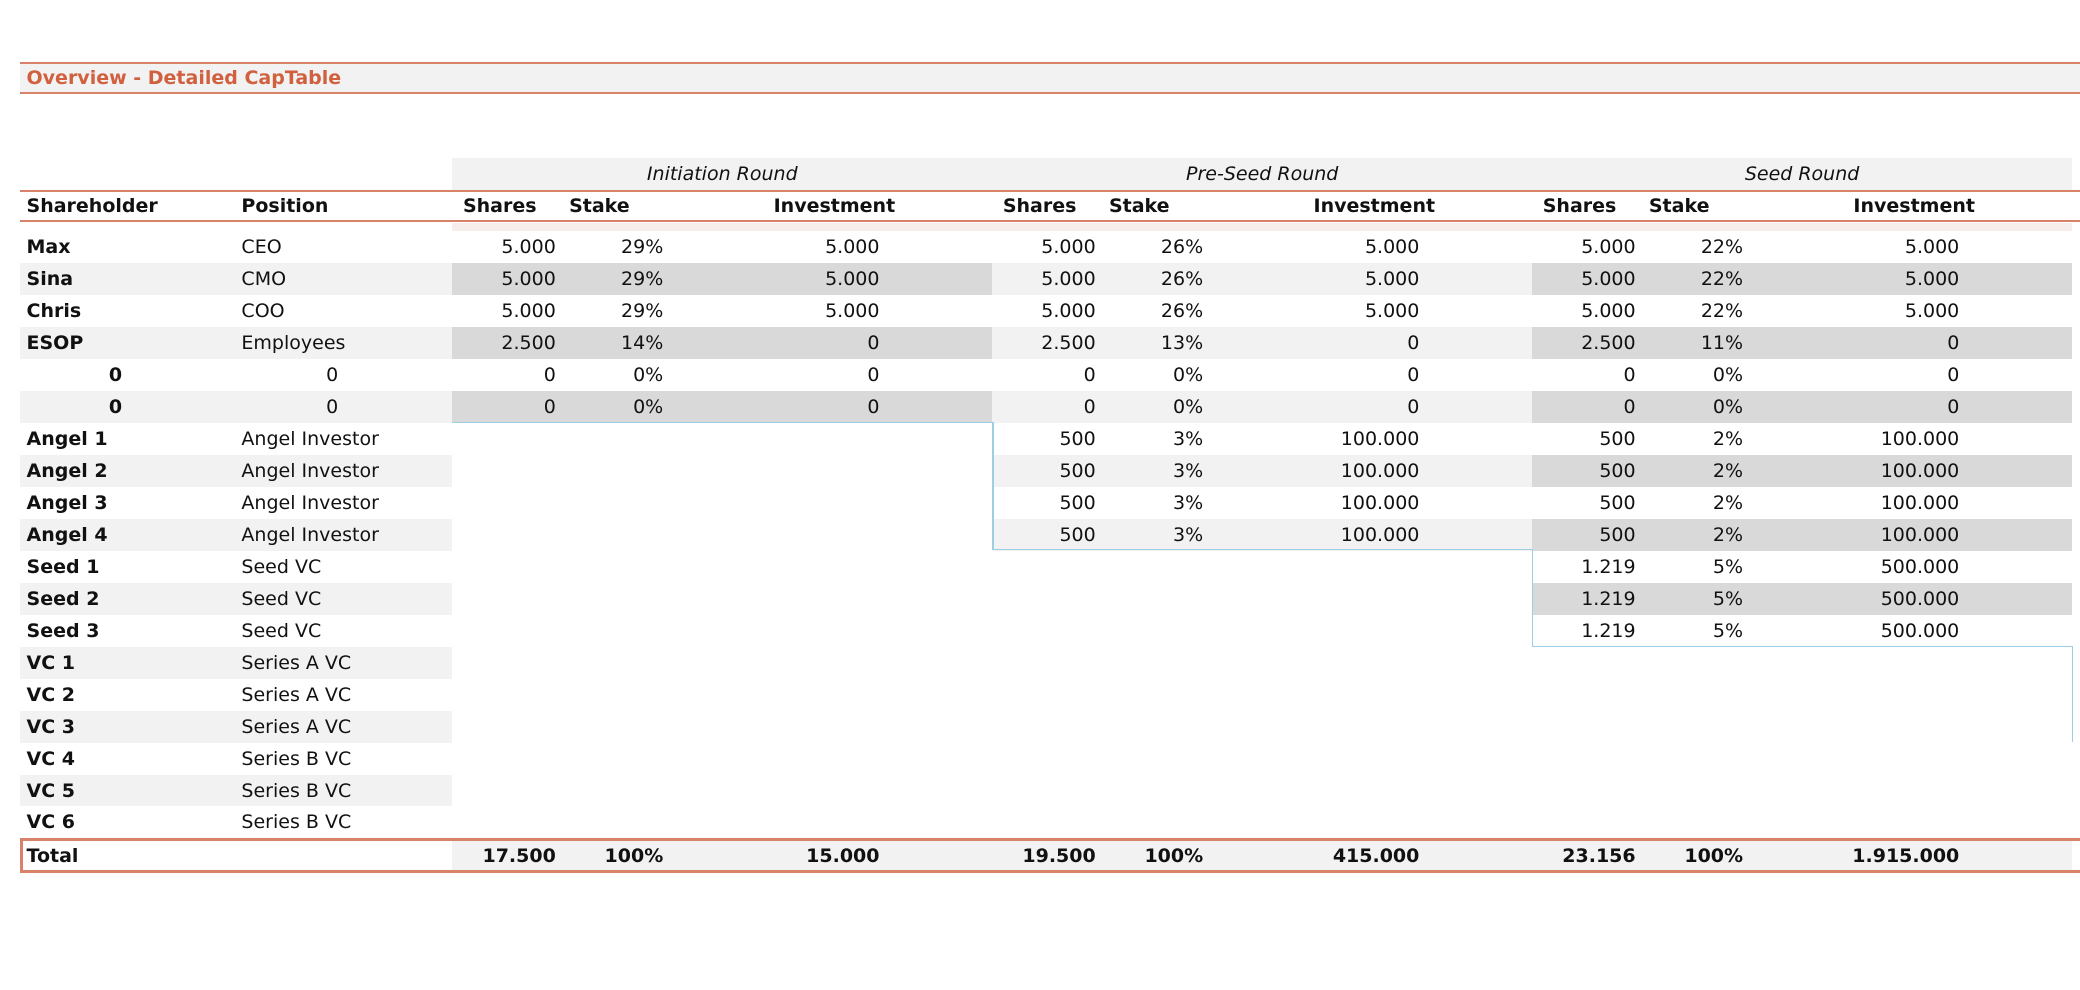 This screenshot has height=990, width=2080. Describe the element at coordinates (50, 790) in the screenshot. I see `shareholder: VC 5` at that location.